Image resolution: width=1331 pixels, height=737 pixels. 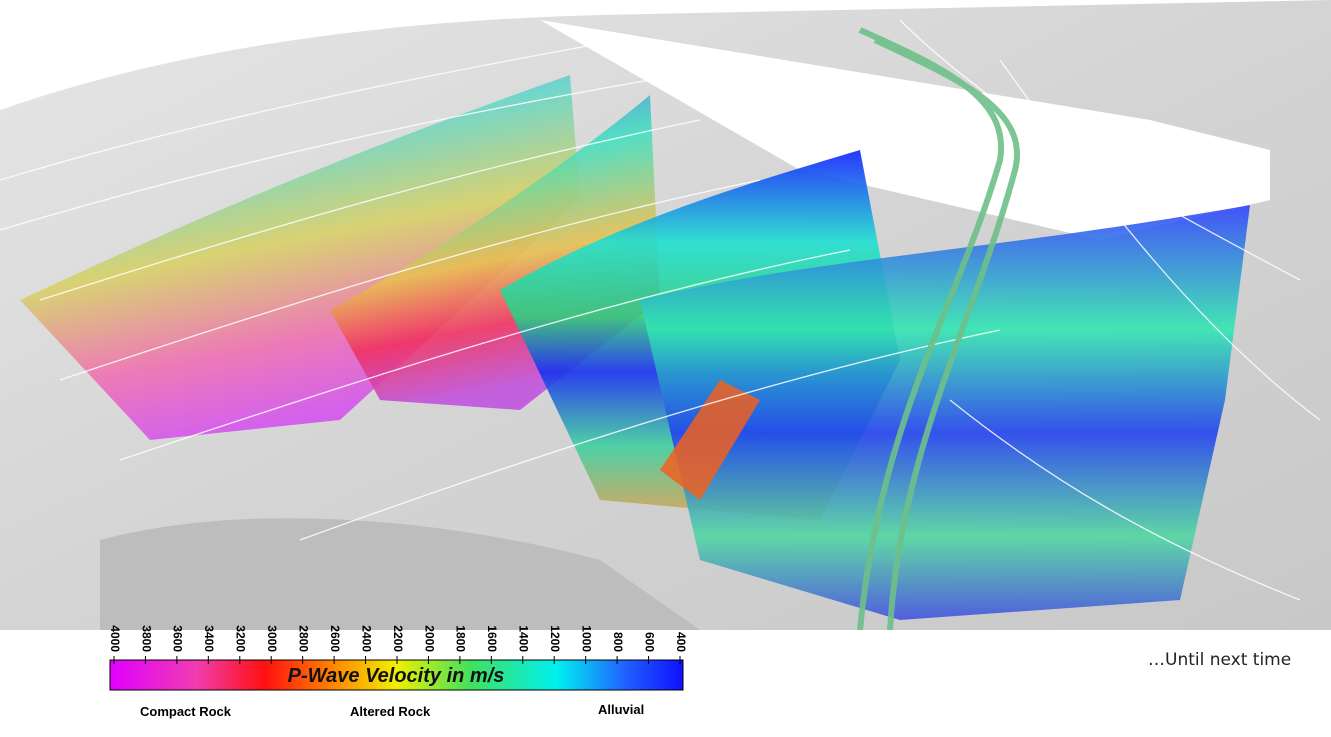 What do you see at coordinates (429, 638) in the screenshot?
I see `tick-label: 2000` at bounding box center [429, 638].